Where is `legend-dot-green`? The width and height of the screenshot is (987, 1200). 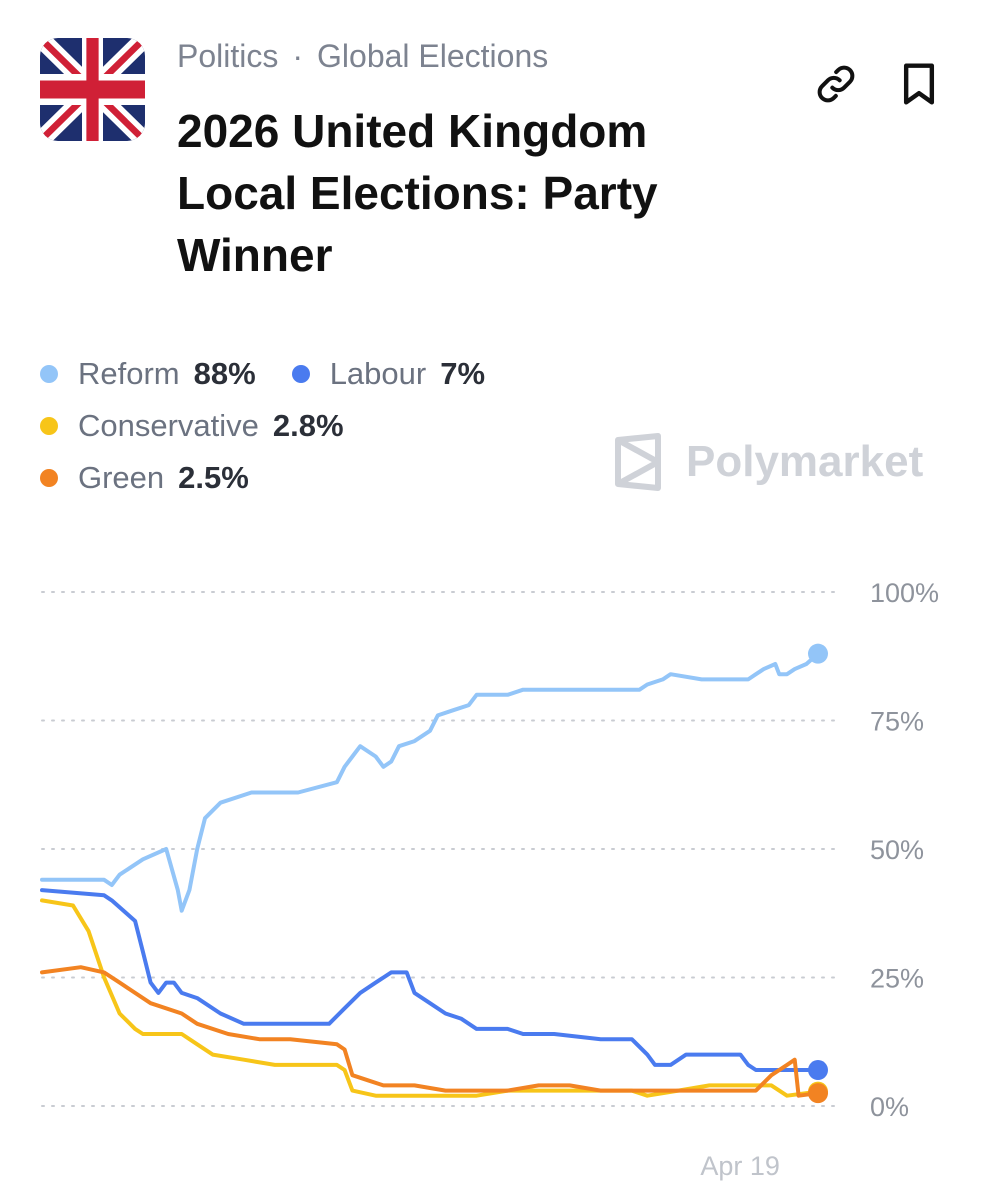 legend-dot-green is located at coordinates (49, 478).